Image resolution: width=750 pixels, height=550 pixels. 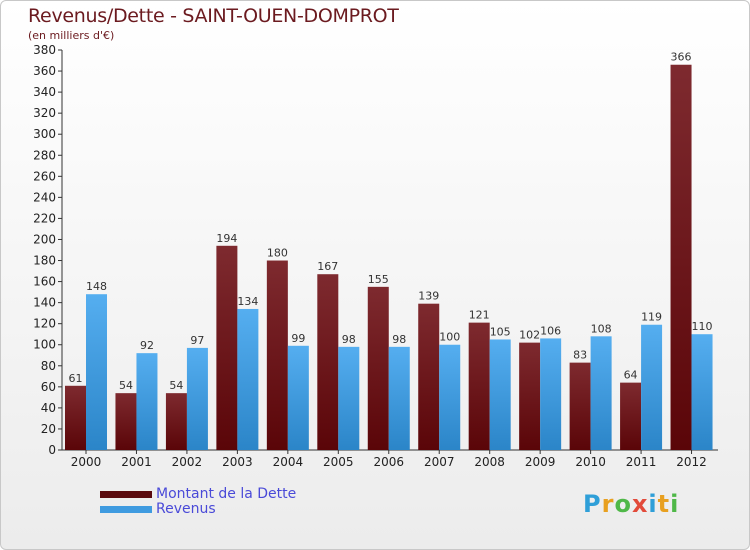 What do you see at coordinates (388, 462) in the screenshot?
I see `x-tick-label: 2006` at bounding box center [388, 462].